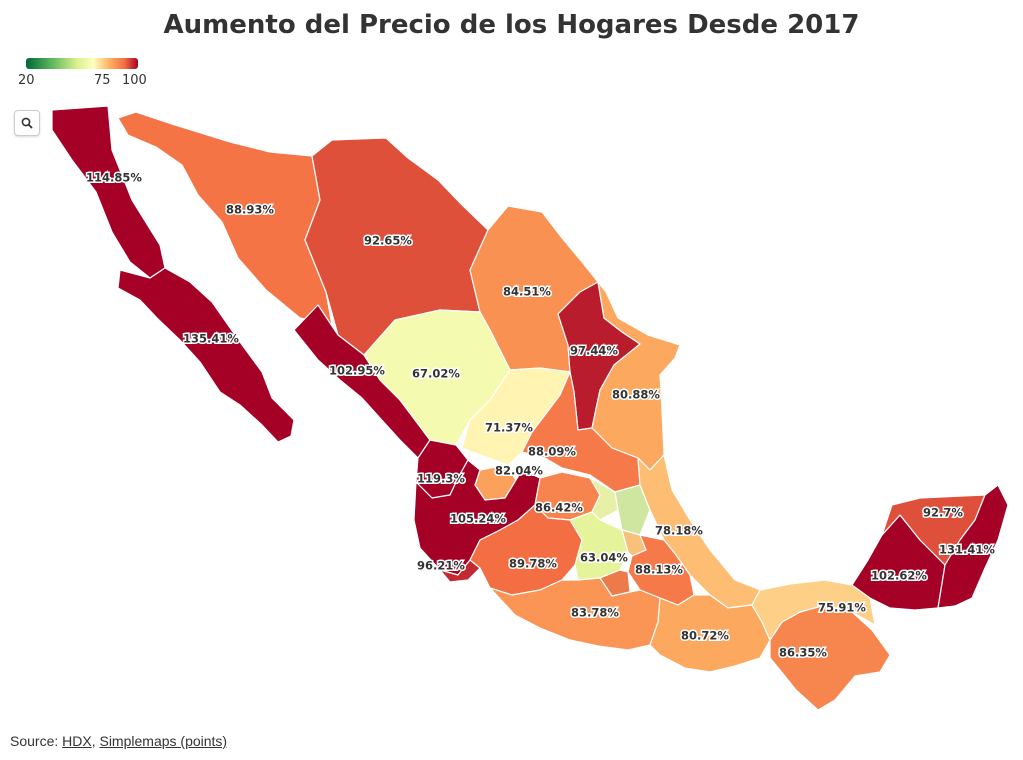 The width and height of the screenshot is (1023, 760). What do you see at coordinates (813, 610) in the screenshot?
I see `region-tabasco` at bounding box center [813, 610].